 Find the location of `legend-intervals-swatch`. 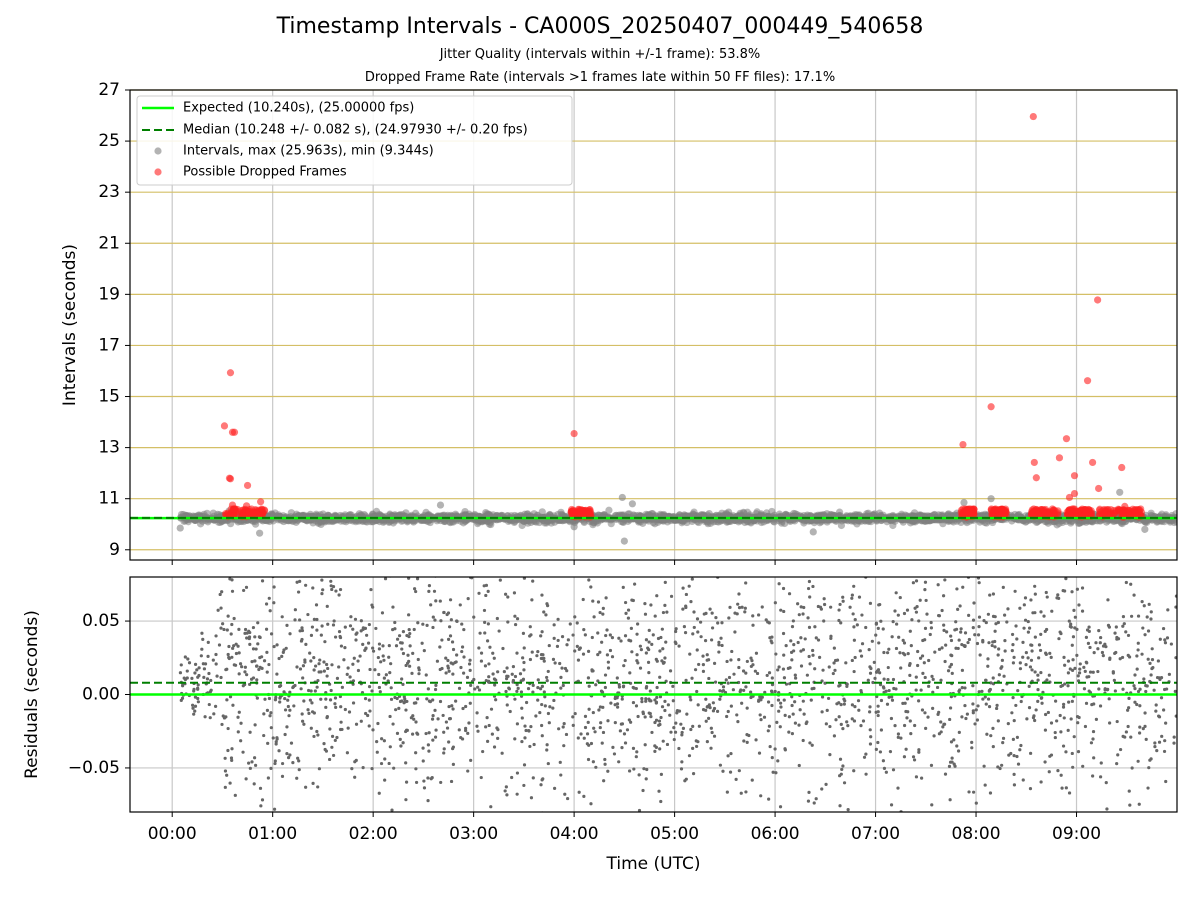

legend-intervals-swatch is located at coordinates (158, 151).